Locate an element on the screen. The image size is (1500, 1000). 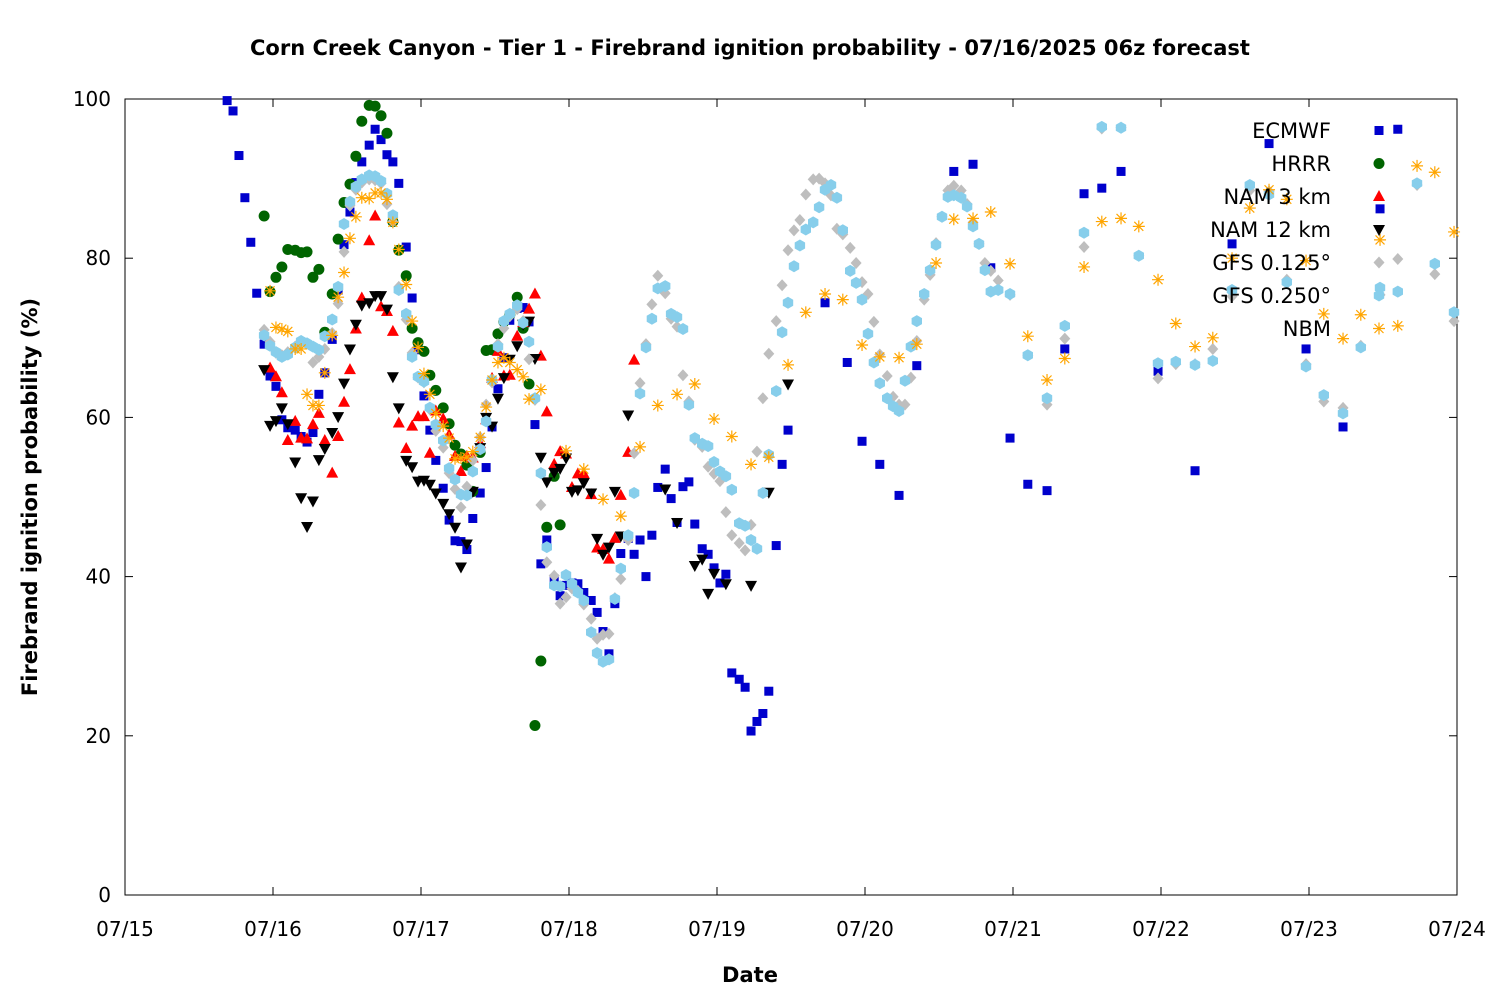
x-tick-label: 07/23 is located at coordinates (1309, 929).